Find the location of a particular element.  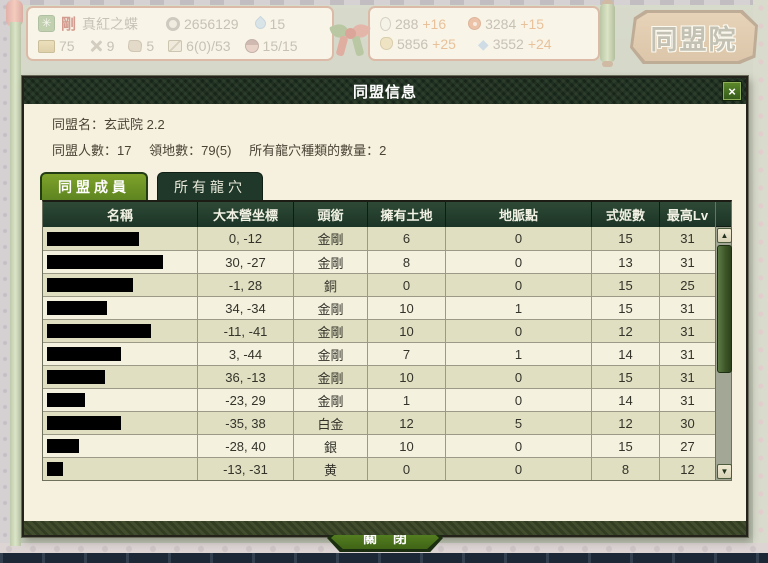

member-table-row: 30, -27 金剛 8 0 13 31 is located at coordinates (379, 261).